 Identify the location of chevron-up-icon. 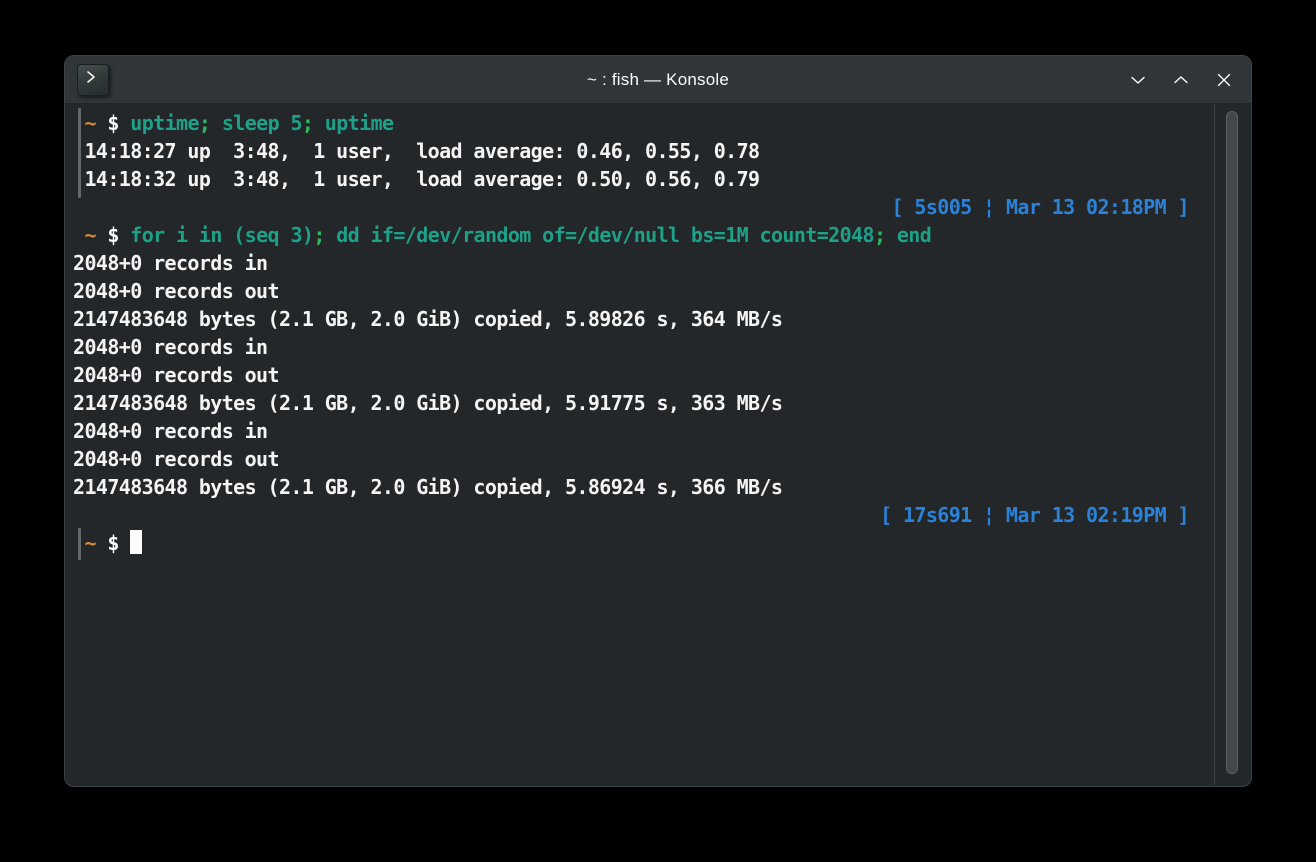
(1181, 80).